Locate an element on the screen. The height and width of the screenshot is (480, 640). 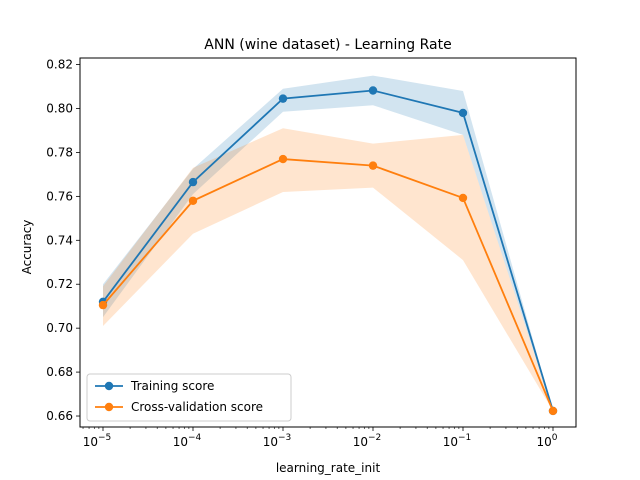
x-tick-label: 10⁻¹ is located at coordinates (457, 441).